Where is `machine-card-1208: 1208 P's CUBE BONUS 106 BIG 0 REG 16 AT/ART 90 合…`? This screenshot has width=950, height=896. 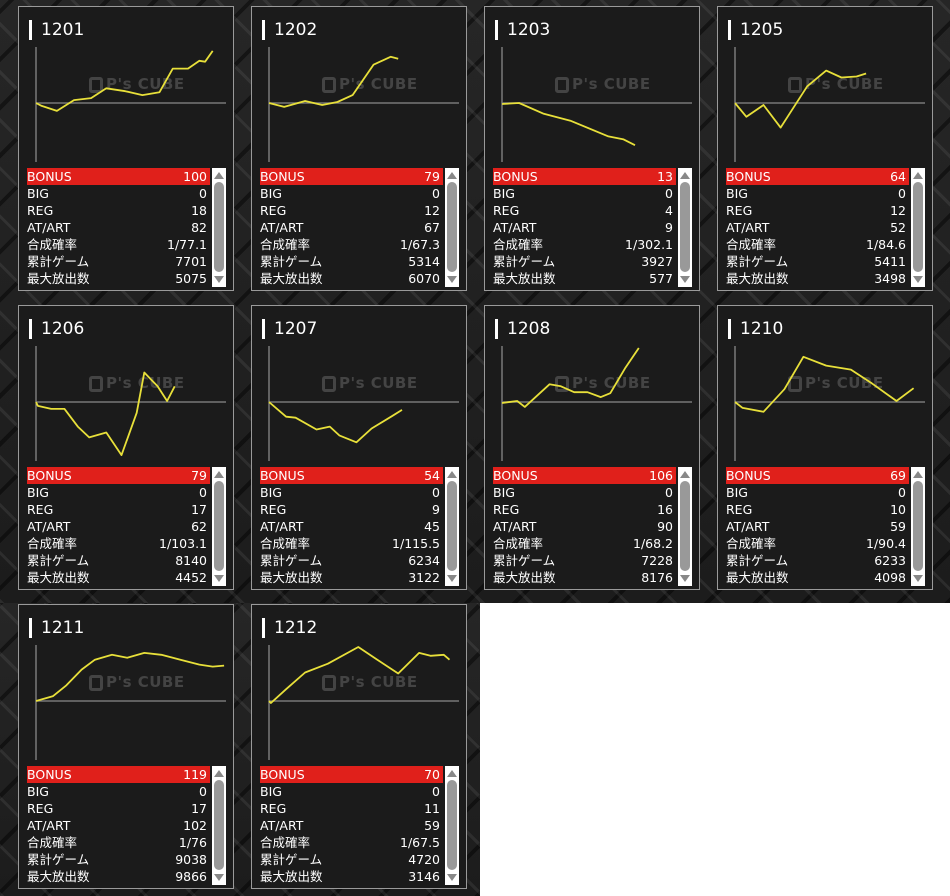 machine-card-1208: 1208 P's CUBE BONUS 106 BIG 0 REG 16 AT/ART 90 合… is located at coordinates (592, 447).